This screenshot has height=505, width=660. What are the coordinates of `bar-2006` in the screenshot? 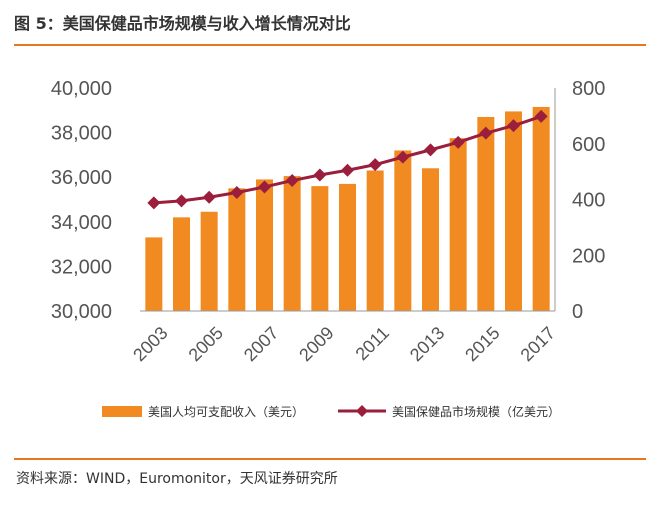 It's located at (237, 249).